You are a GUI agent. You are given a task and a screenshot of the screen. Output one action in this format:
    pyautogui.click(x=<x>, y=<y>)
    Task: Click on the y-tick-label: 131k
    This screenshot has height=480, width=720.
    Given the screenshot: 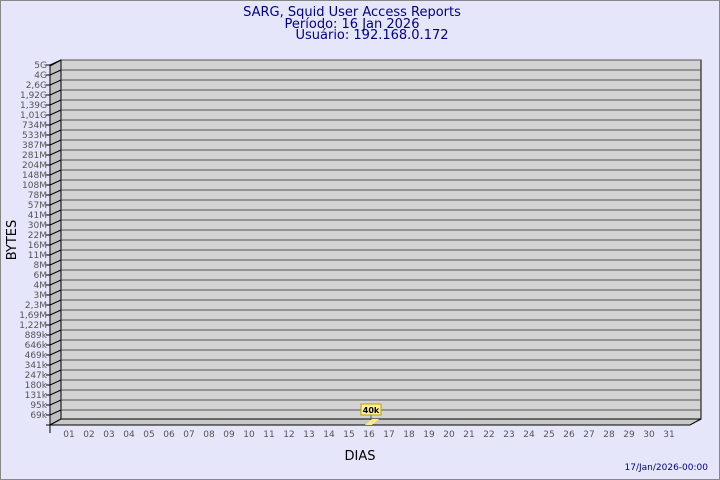 What is the action you would take?
    pyautogui.click(x=36, y=396)
    